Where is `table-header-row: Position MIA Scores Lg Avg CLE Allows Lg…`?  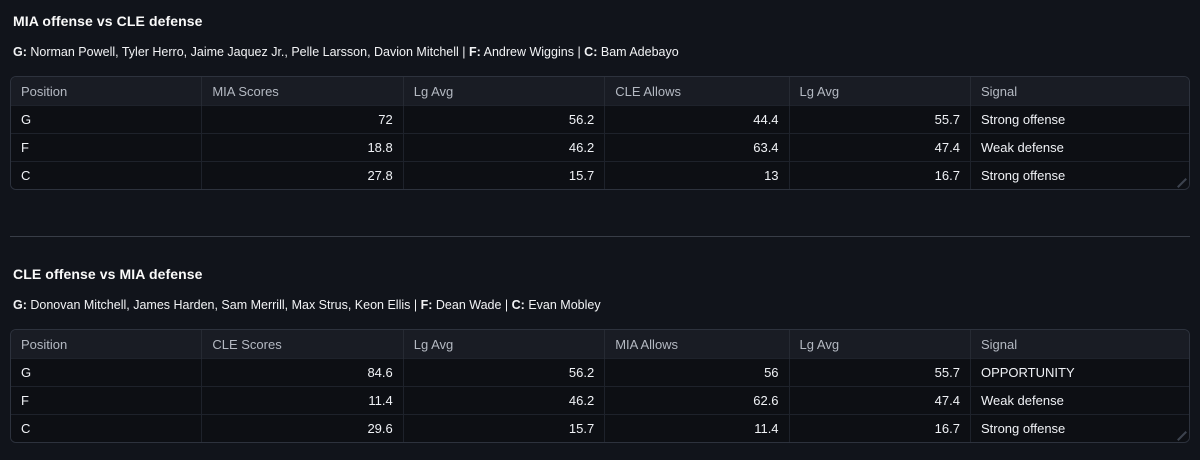
table-header-row: Position MIA Scores Lg Avg CLE Allows Lg… is located at coordinates (600, 91).